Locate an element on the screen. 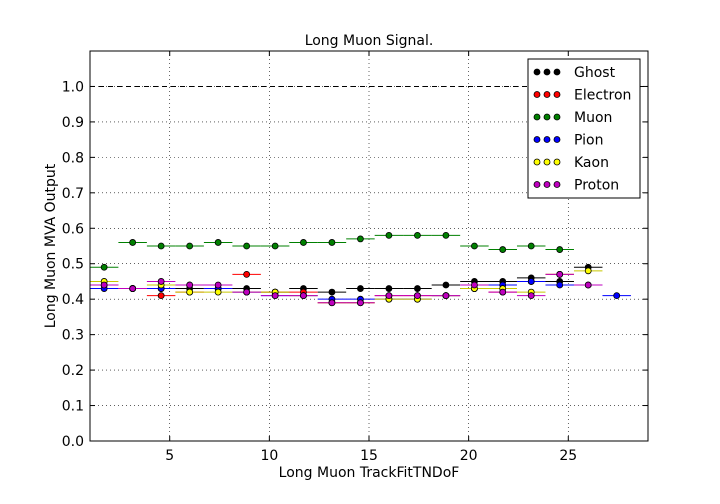 The height and width of the screenshot is (504, 720). y-tick-label: 0.1 is located at coordinates (73, 407).